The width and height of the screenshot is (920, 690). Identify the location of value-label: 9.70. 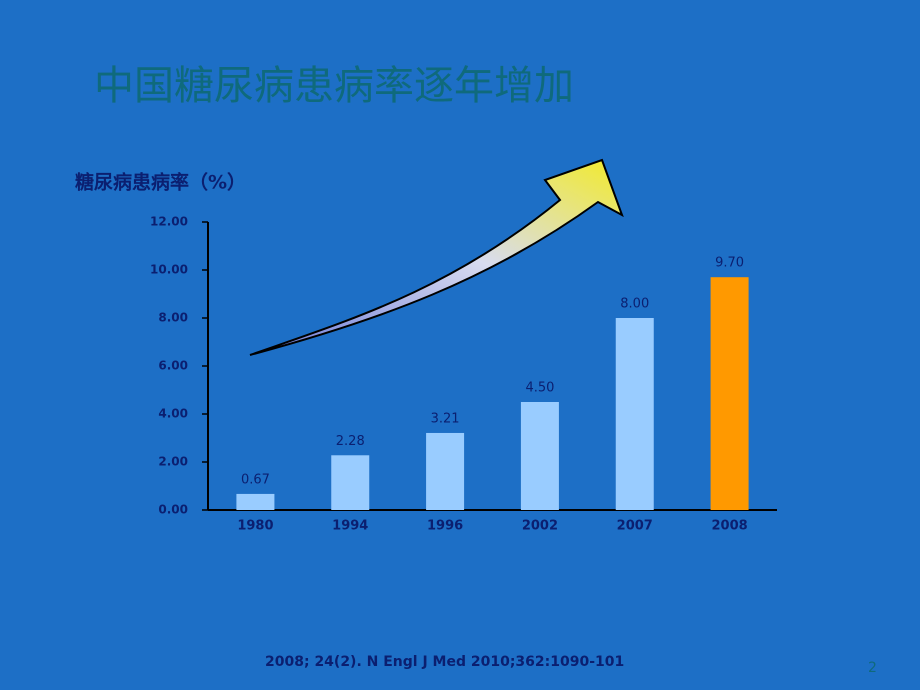
(729, 263).